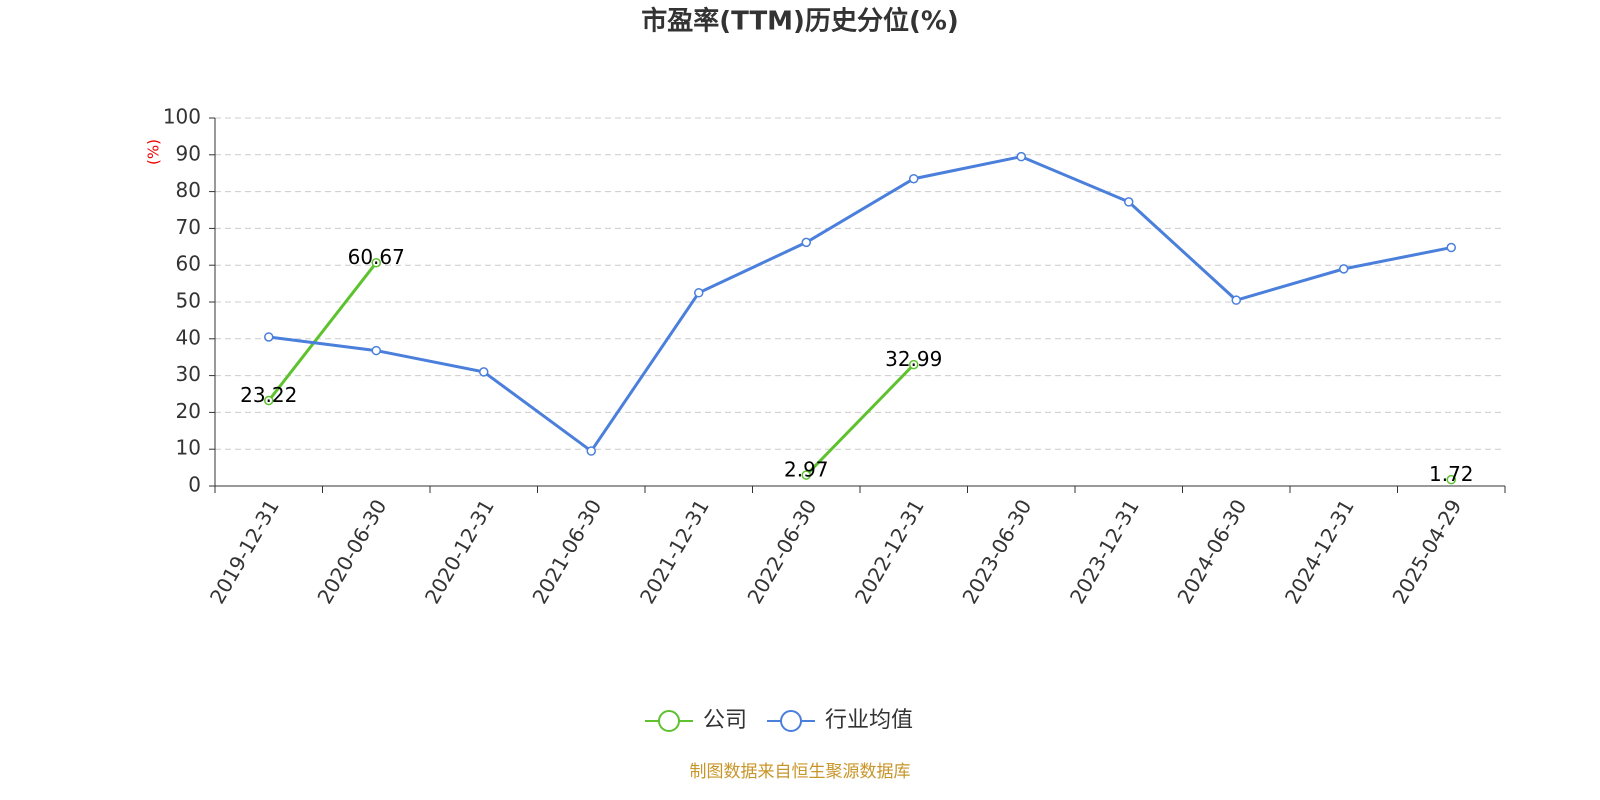  Describe the element at coordinates (1319, 551) in the screenshot. I see `x-tick-label: 2024-12-31` at that location.